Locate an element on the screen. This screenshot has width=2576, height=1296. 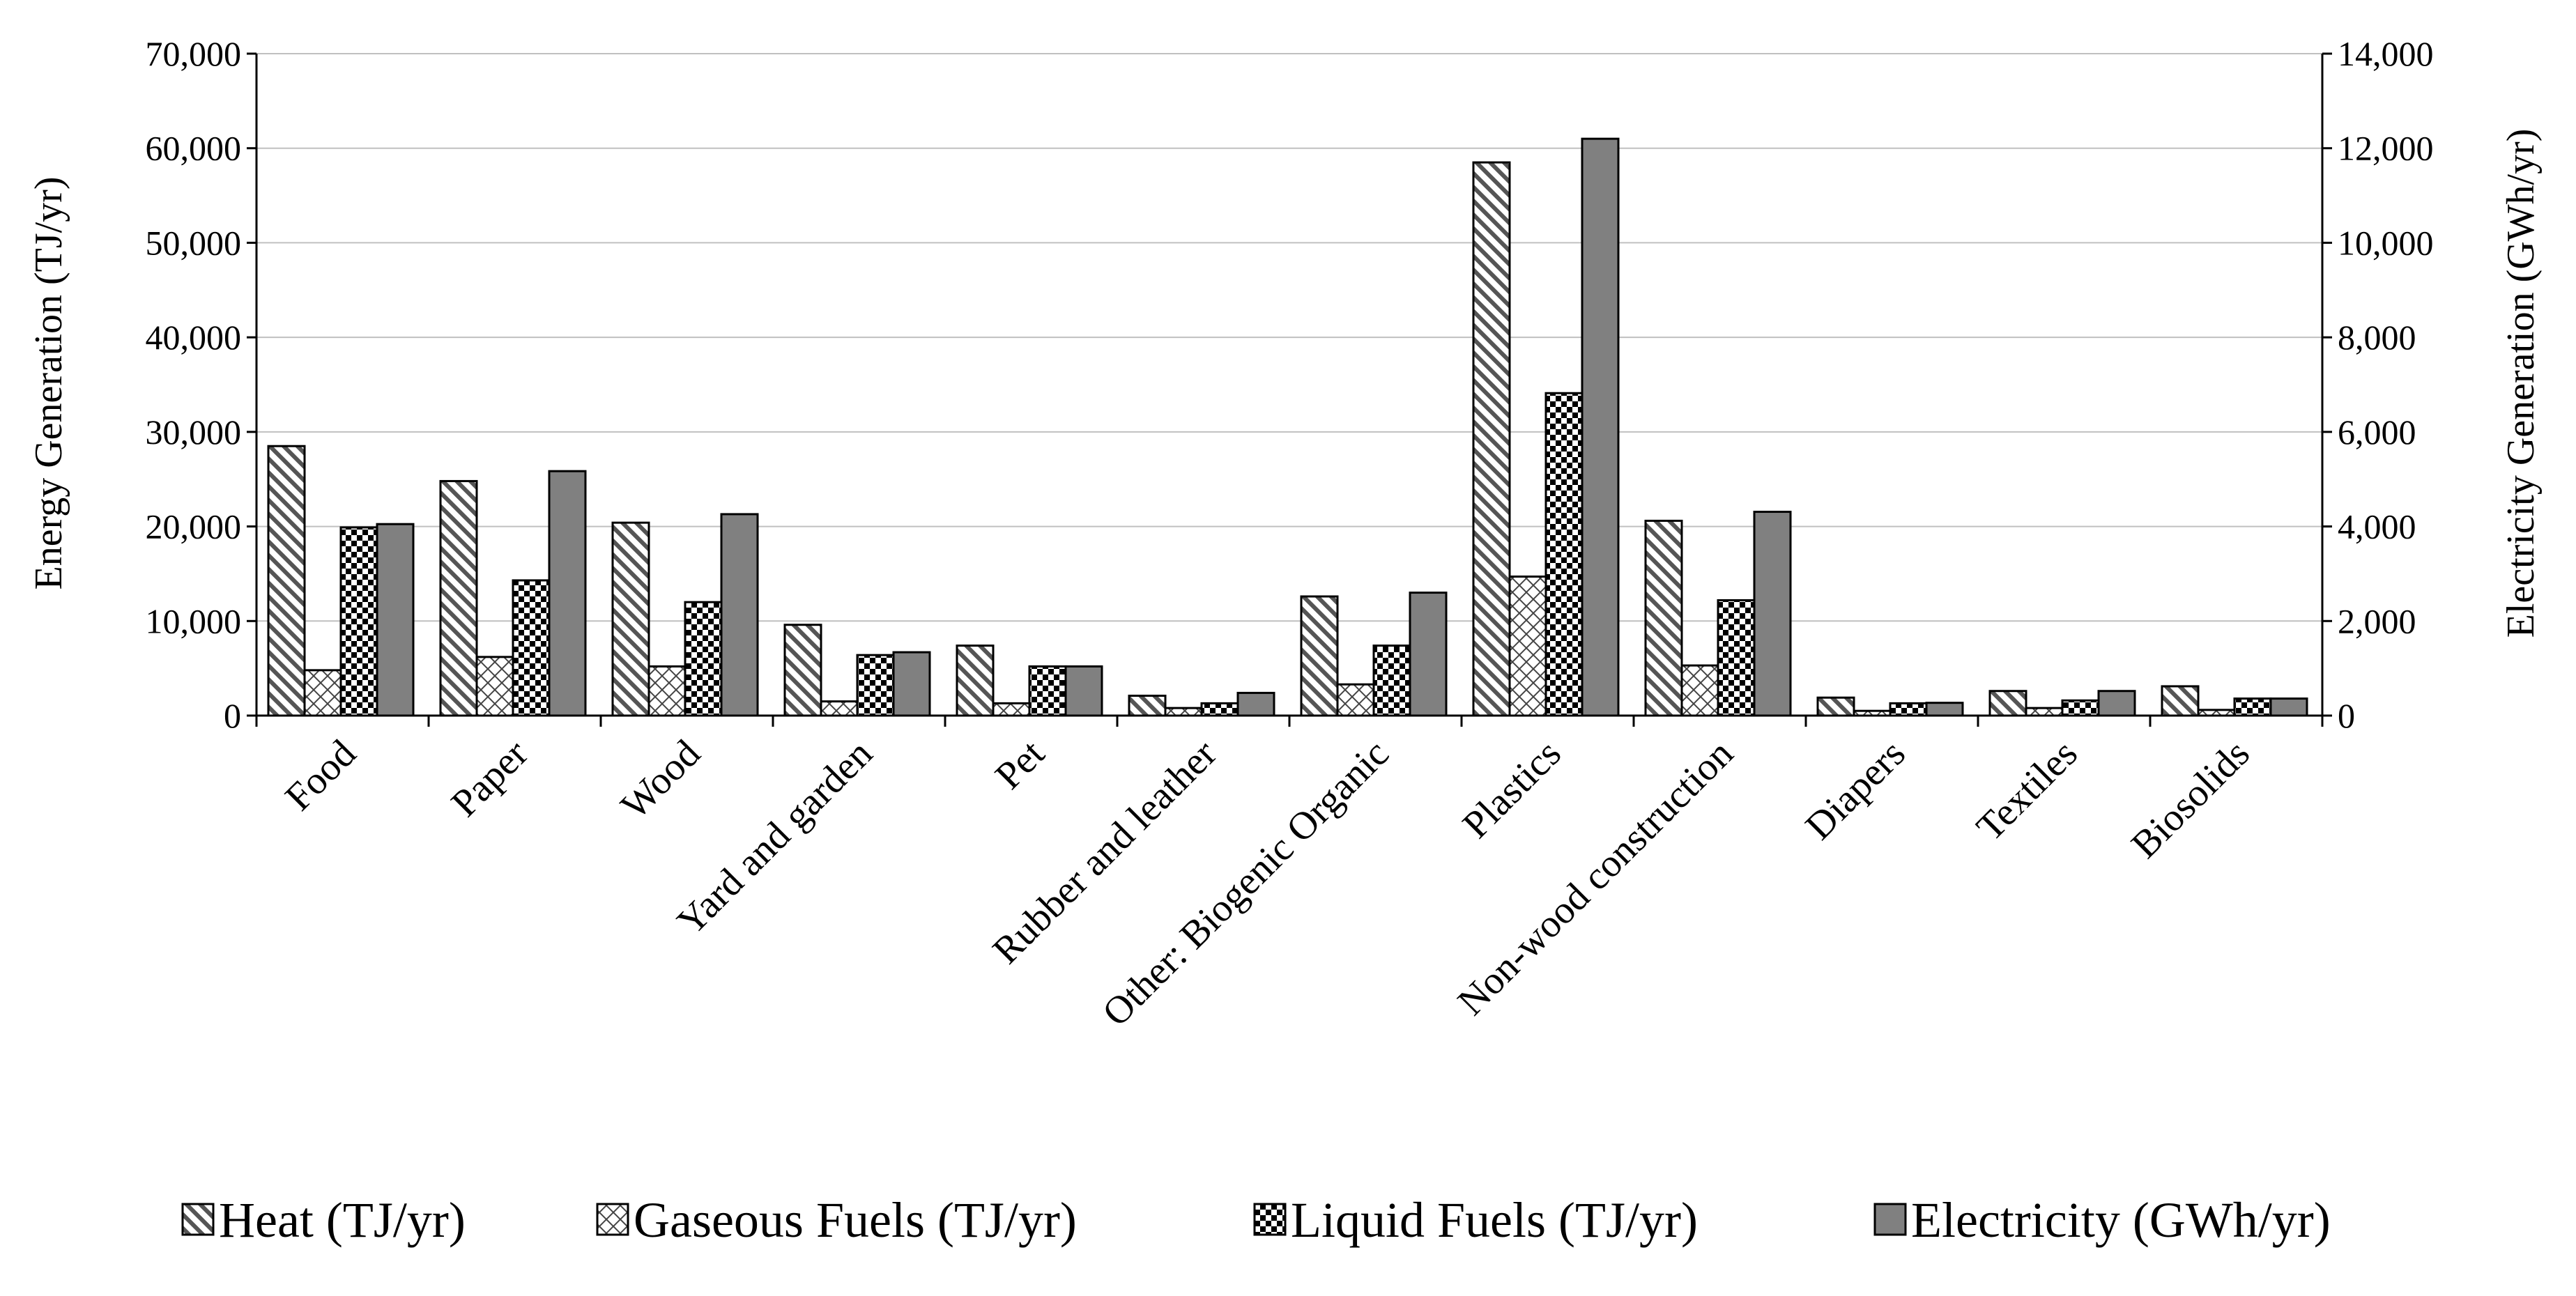
right-tick-label: 0 is located at coordinates (2346, 715).